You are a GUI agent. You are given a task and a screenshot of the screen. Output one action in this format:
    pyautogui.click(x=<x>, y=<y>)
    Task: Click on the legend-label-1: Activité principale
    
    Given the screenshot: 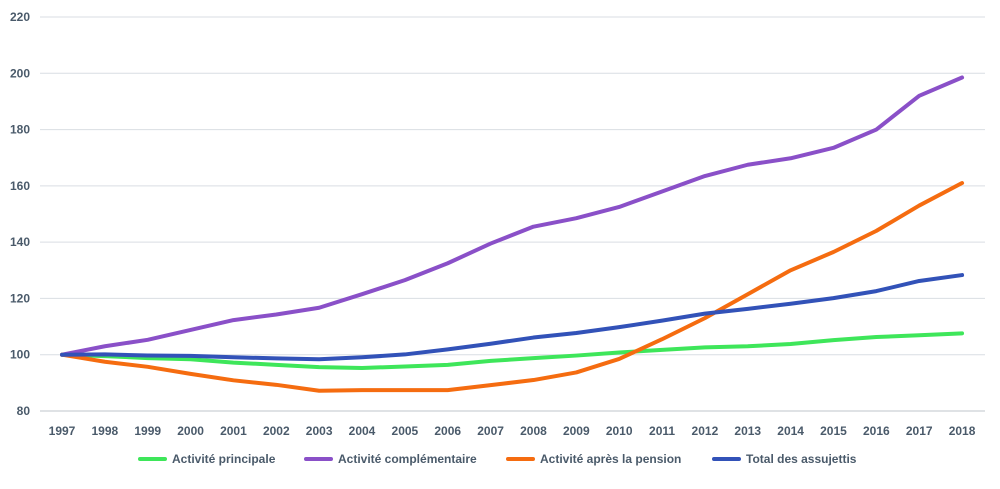 What is the action you would take?
    pyautogui.click(x=224, y=459)
    